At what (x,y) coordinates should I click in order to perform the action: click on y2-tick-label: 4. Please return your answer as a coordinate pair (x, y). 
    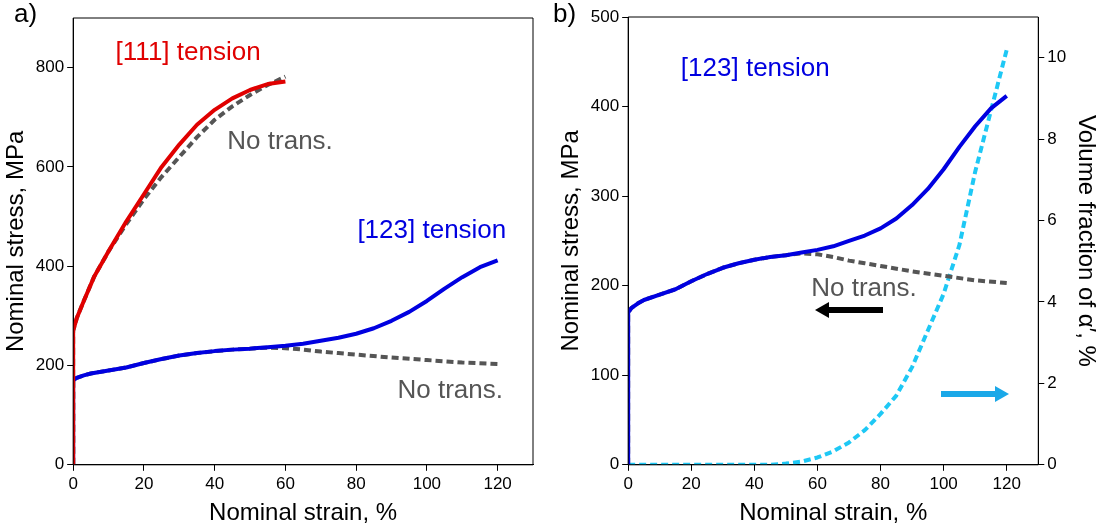
    Looking at the image, I should click on (1052, 301).